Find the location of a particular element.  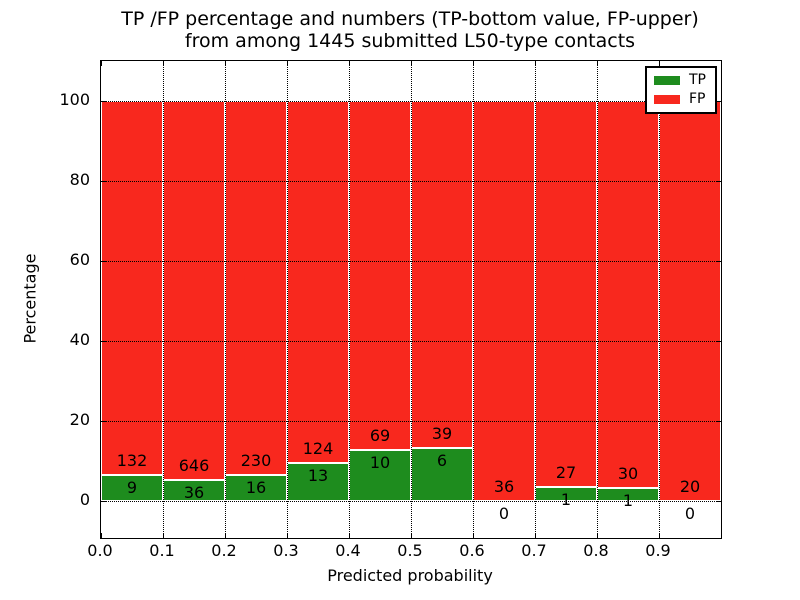

y-tick-label: 60 is located at coordinates (79, 259).